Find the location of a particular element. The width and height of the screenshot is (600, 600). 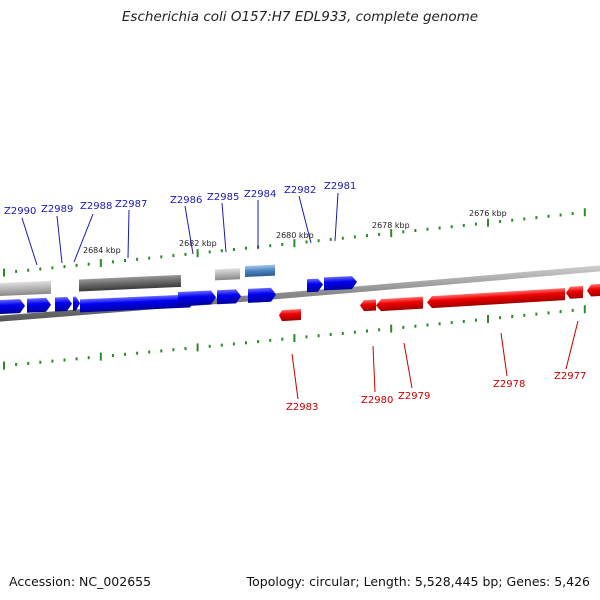

gene-label-z2982: Z2982 is located at coordinates (300, 190).